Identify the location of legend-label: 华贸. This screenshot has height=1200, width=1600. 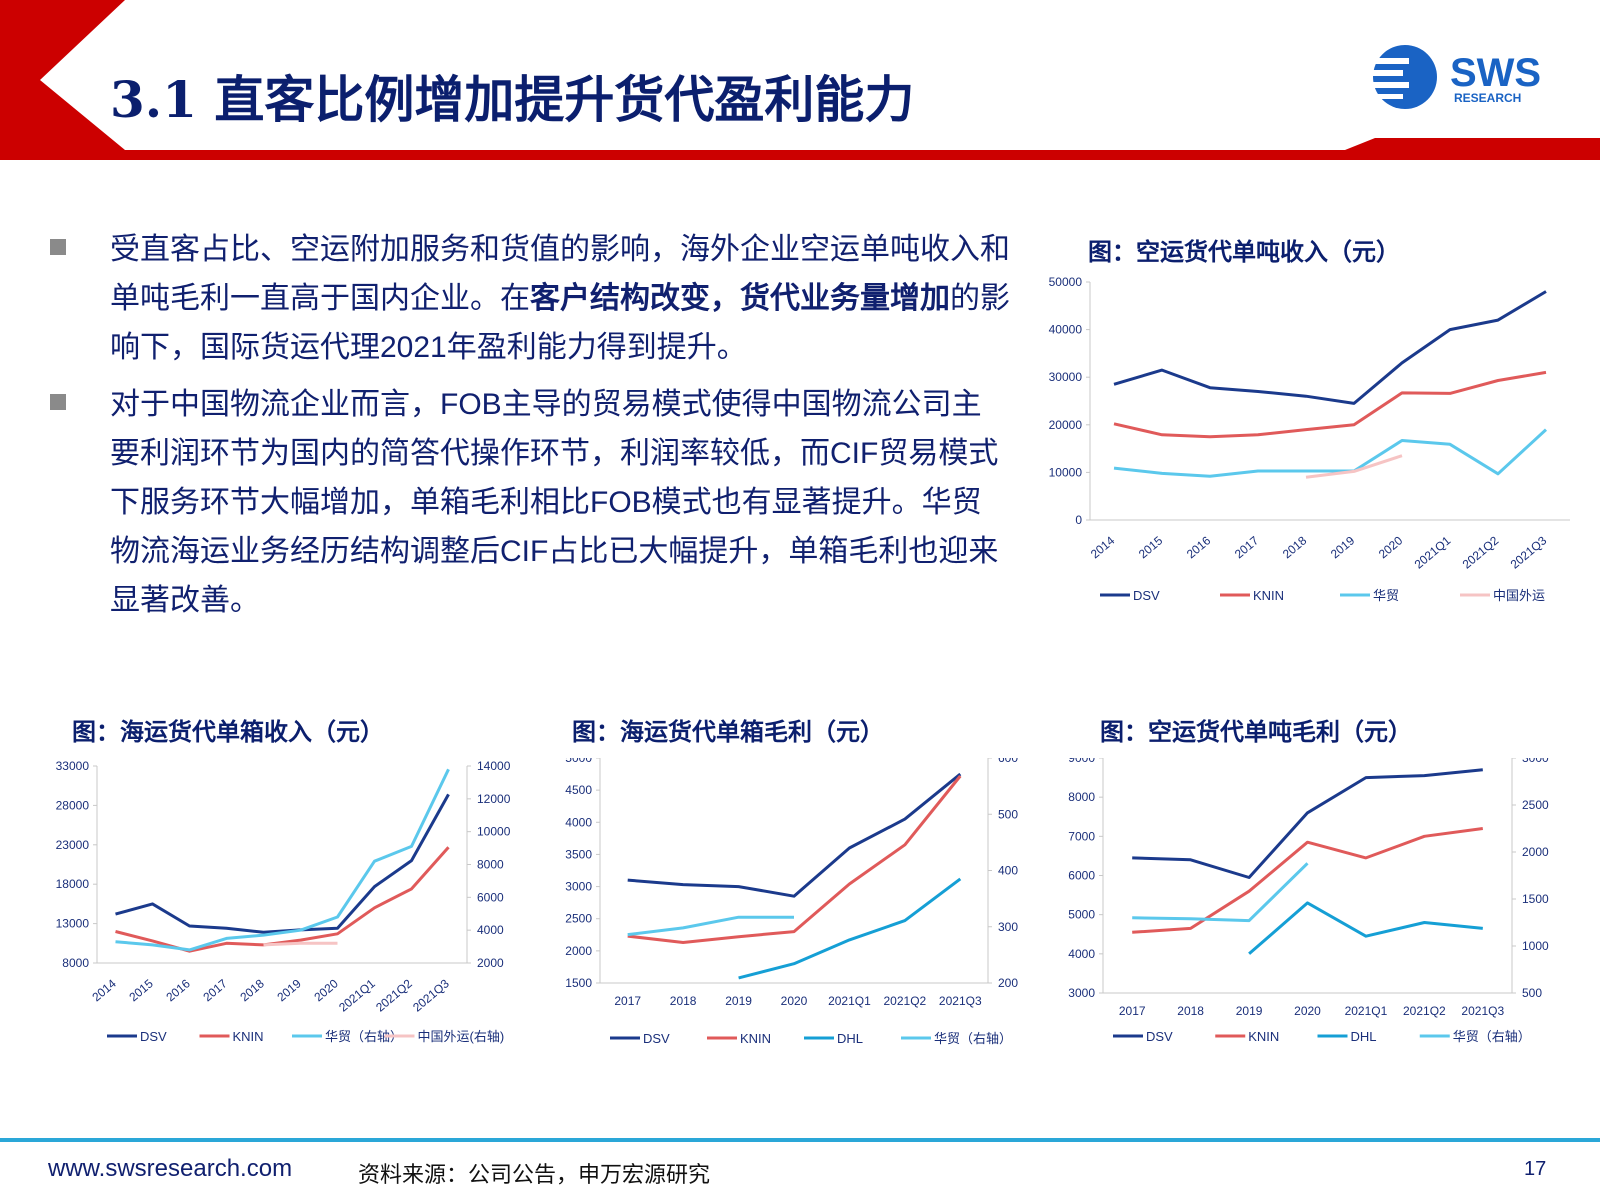
(1386, 595).